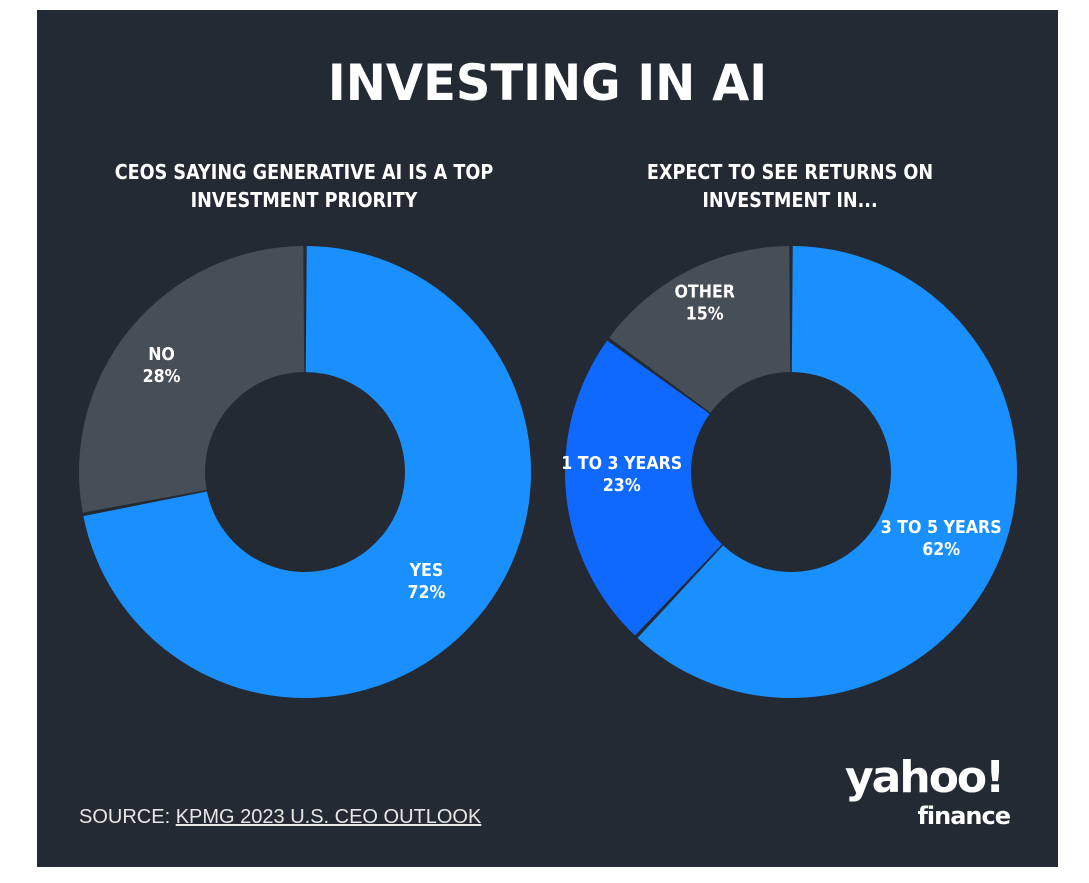 This screenshot has height=883, width=1089. Describe the element at coordinates (621, 462) in the screenshot. I see `chart2-1-to-3-years-label: 1 TO 3 YEARS` at that location.